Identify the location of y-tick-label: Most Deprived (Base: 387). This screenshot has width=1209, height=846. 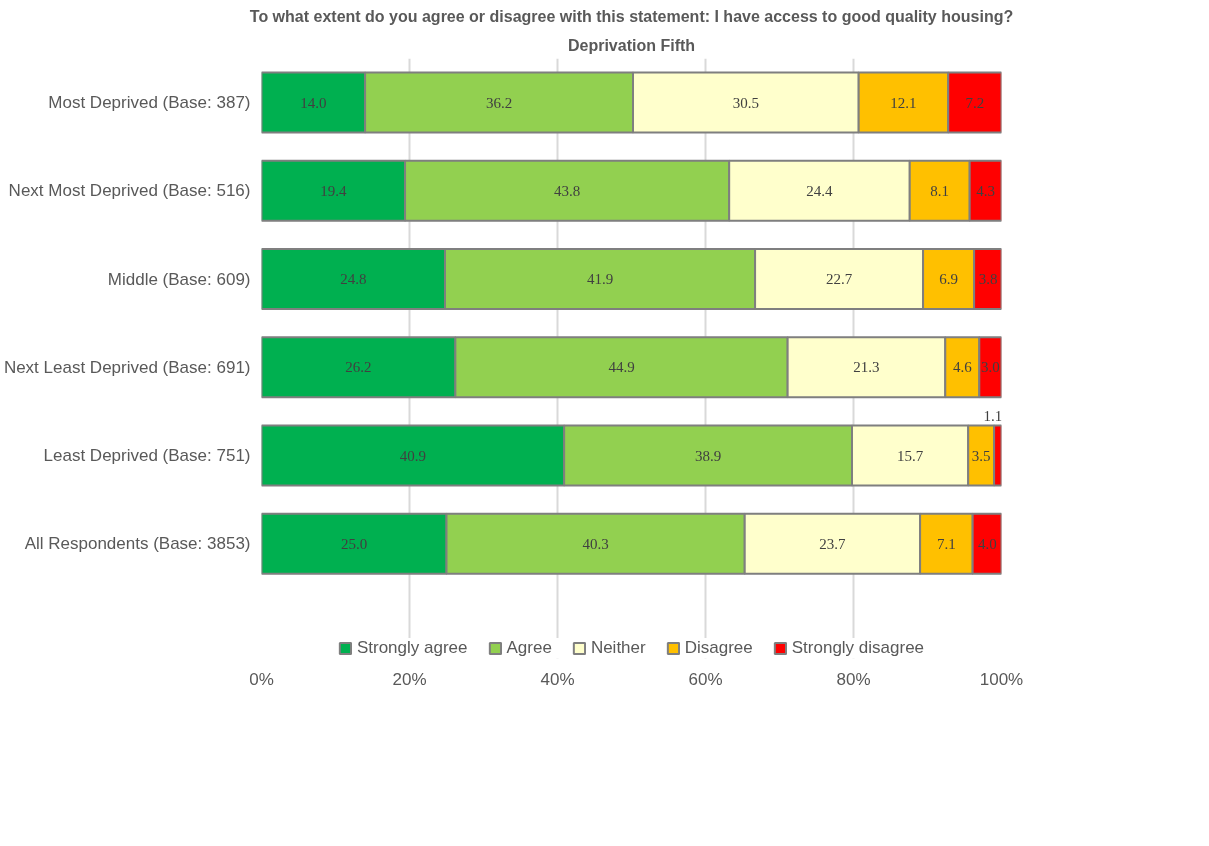
(149, 103).